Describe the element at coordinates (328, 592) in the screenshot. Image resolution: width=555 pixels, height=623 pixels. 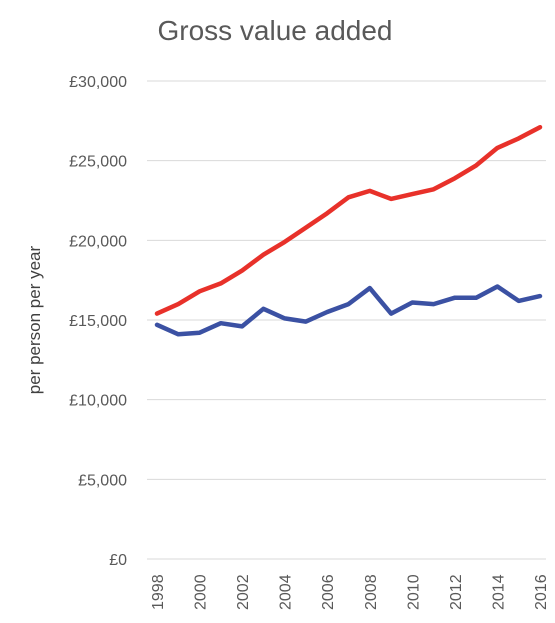
I see `x-tick-label: 2006` at that location.